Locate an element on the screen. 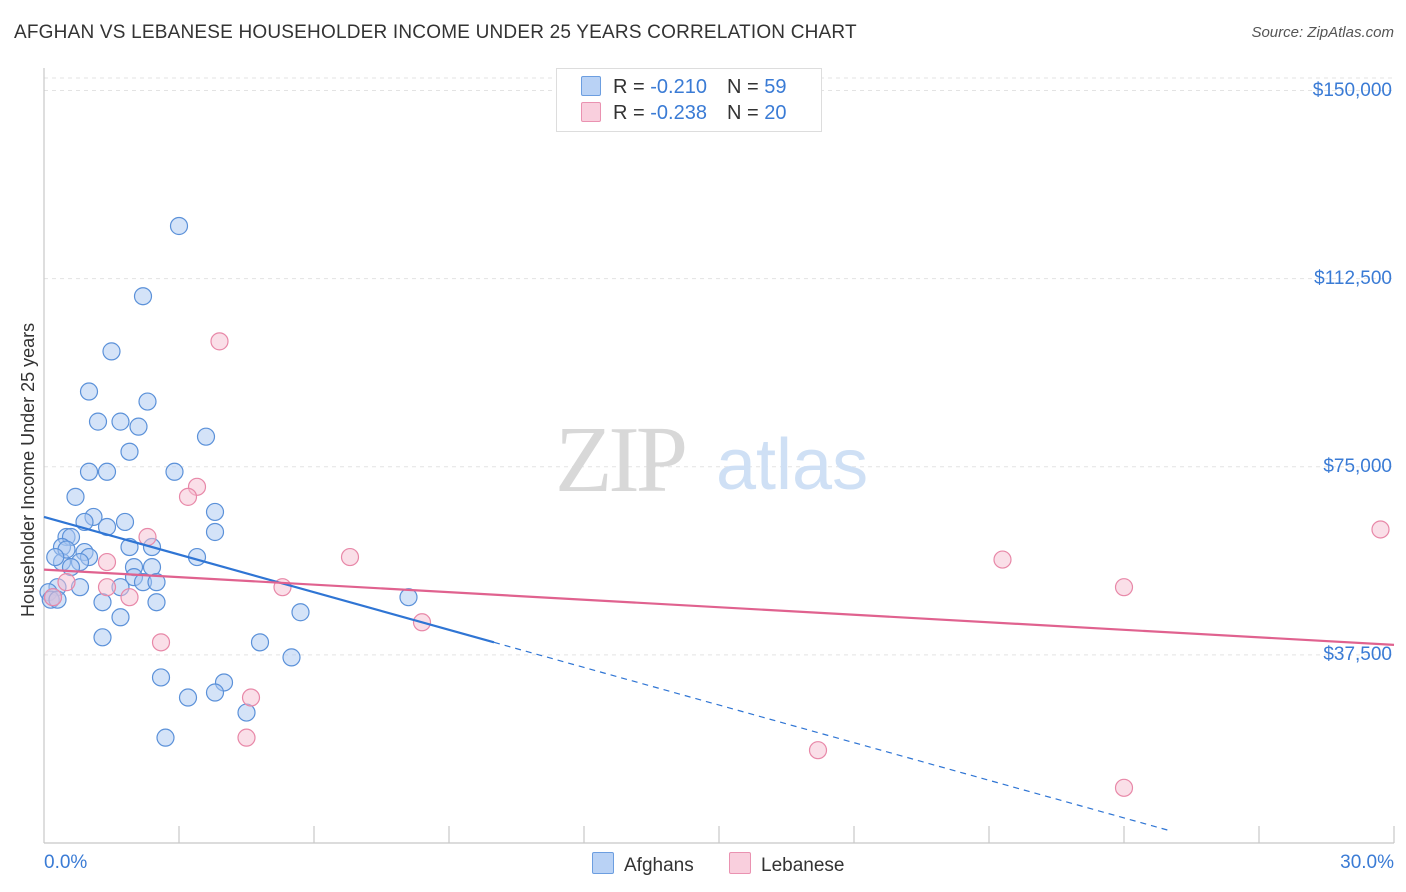 This screenshot has width=1406, height=892. y-tick-label: $75,000 is located at coordinates (1357, 466).